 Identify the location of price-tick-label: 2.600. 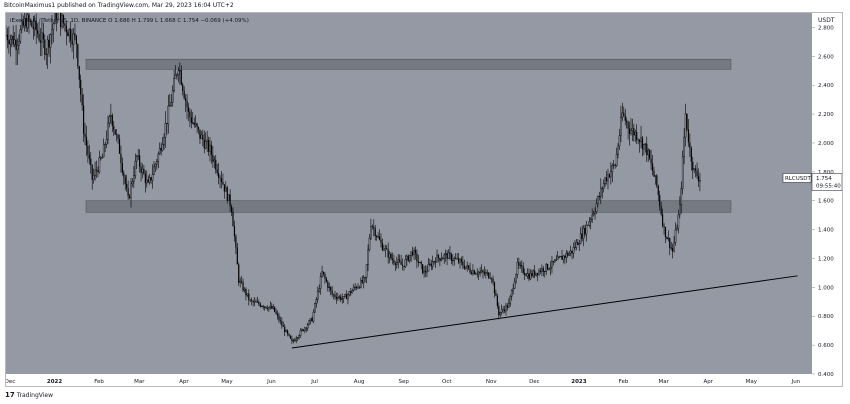
(826, 57).